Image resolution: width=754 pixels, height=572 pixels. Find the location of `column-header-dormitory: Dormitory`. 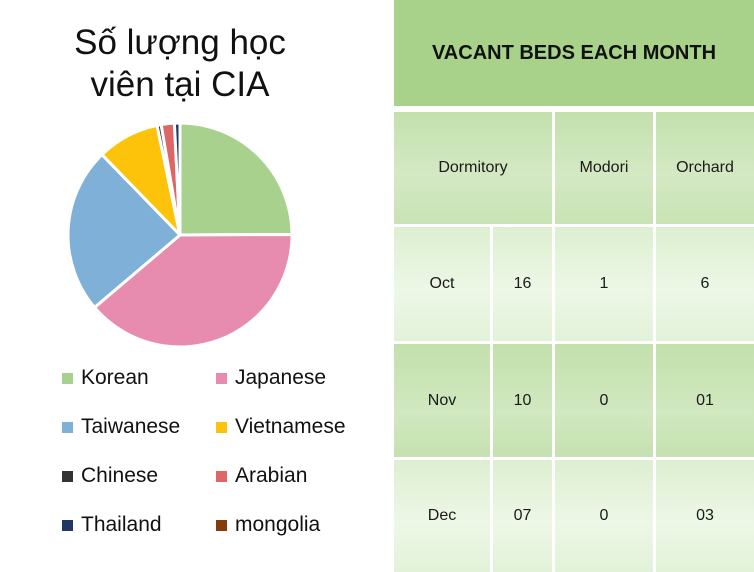

column-header-dormitory: Dormitory is located at coordinates (473, 168).